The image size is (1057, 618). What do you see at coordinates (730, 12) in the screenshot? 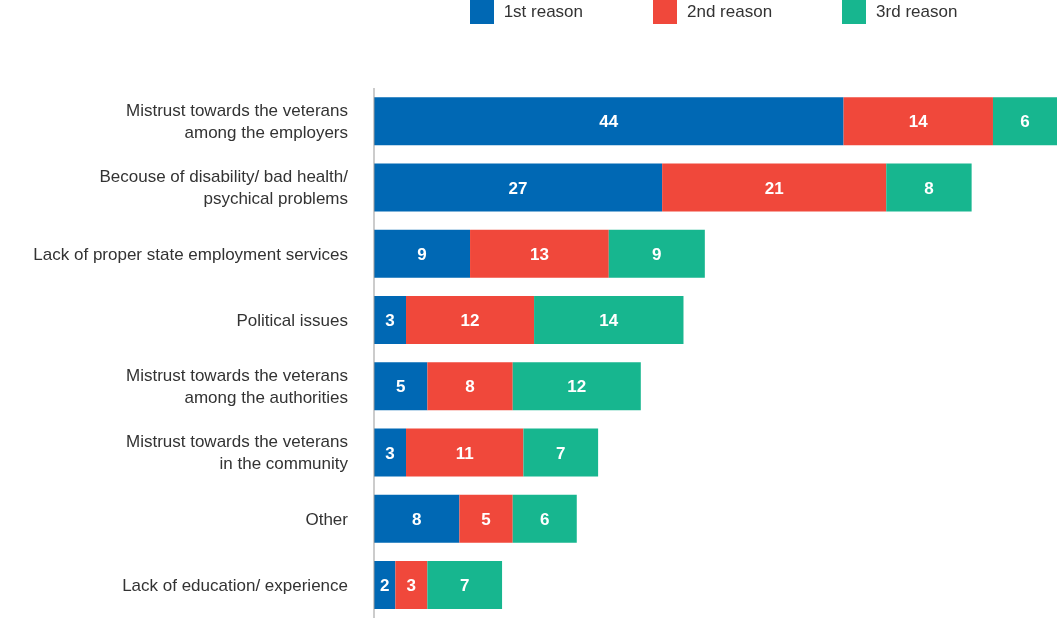
I see `legend-label: 2nd reason` at bounding box center [730, 12].